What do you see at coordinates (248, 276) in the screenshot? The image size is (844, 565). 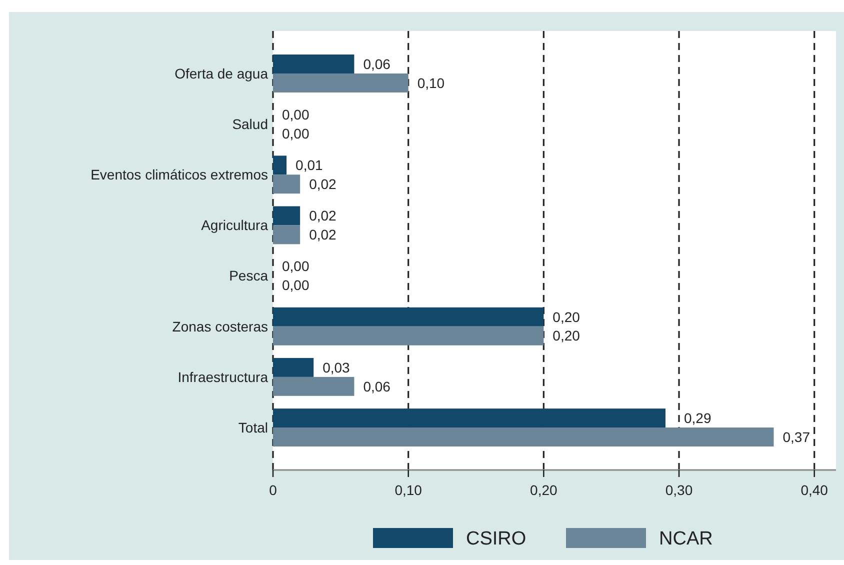 I see `y-tick-label: Pesca` at bounding box center [248, 276].